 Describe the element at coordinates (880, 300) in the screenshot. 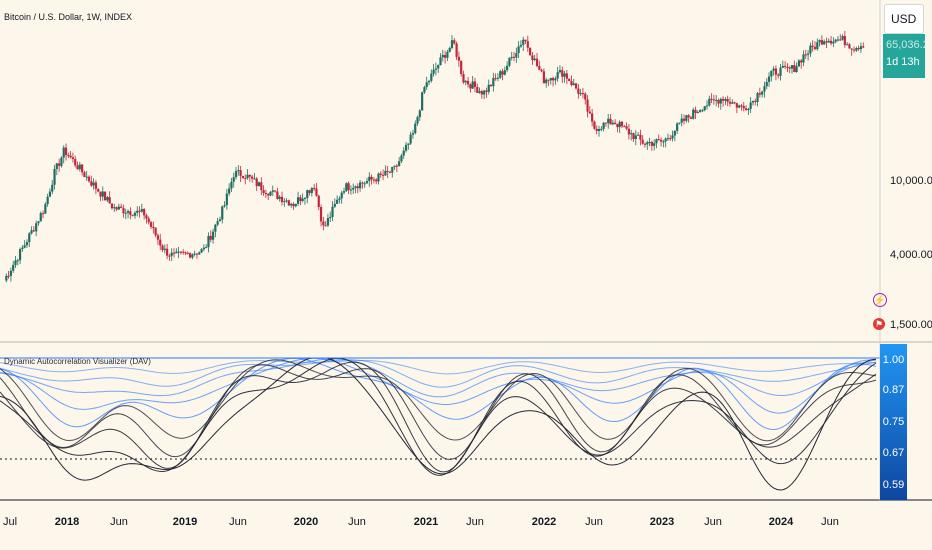

I see `lightning-icon: ⚡` at that location.